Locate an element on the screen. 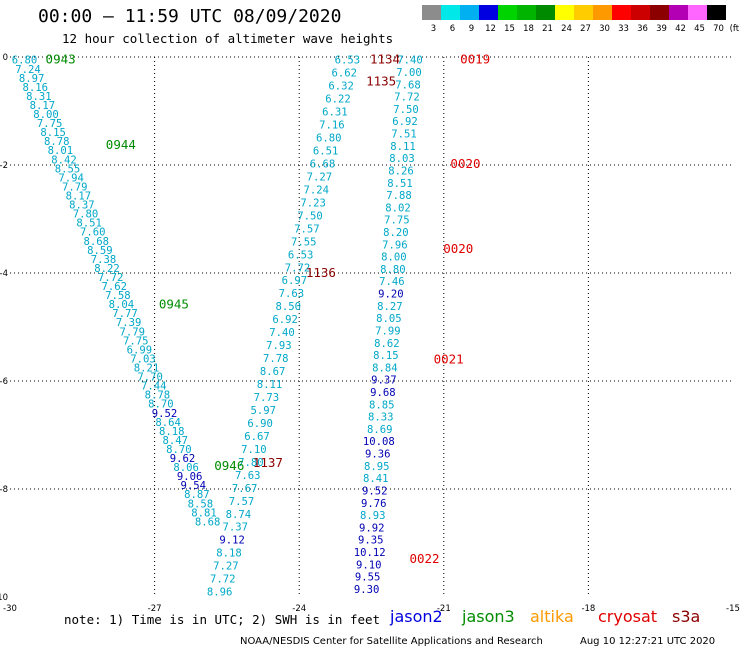 Image resolution: width=740 pixels, height=650 pixels. pass-id-label: 0020 is located at coordinates (465, 163).